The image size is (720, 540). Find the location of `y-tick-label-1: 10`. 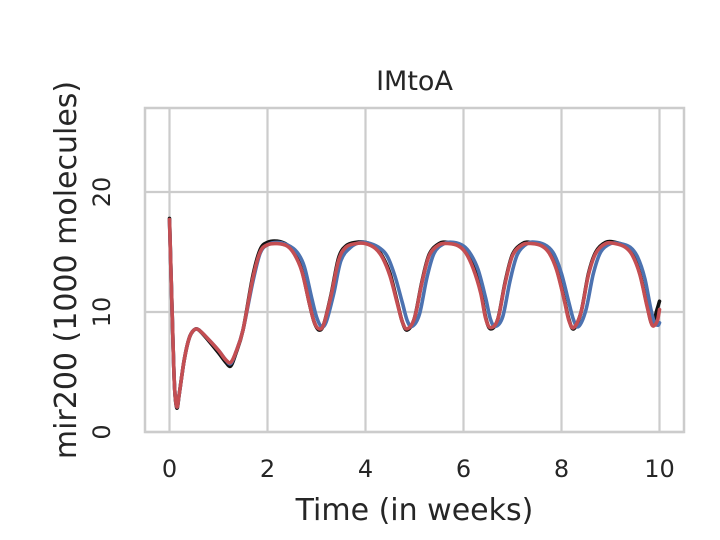

y-tick-label-1: 10 is located at coordinates (102, 312).